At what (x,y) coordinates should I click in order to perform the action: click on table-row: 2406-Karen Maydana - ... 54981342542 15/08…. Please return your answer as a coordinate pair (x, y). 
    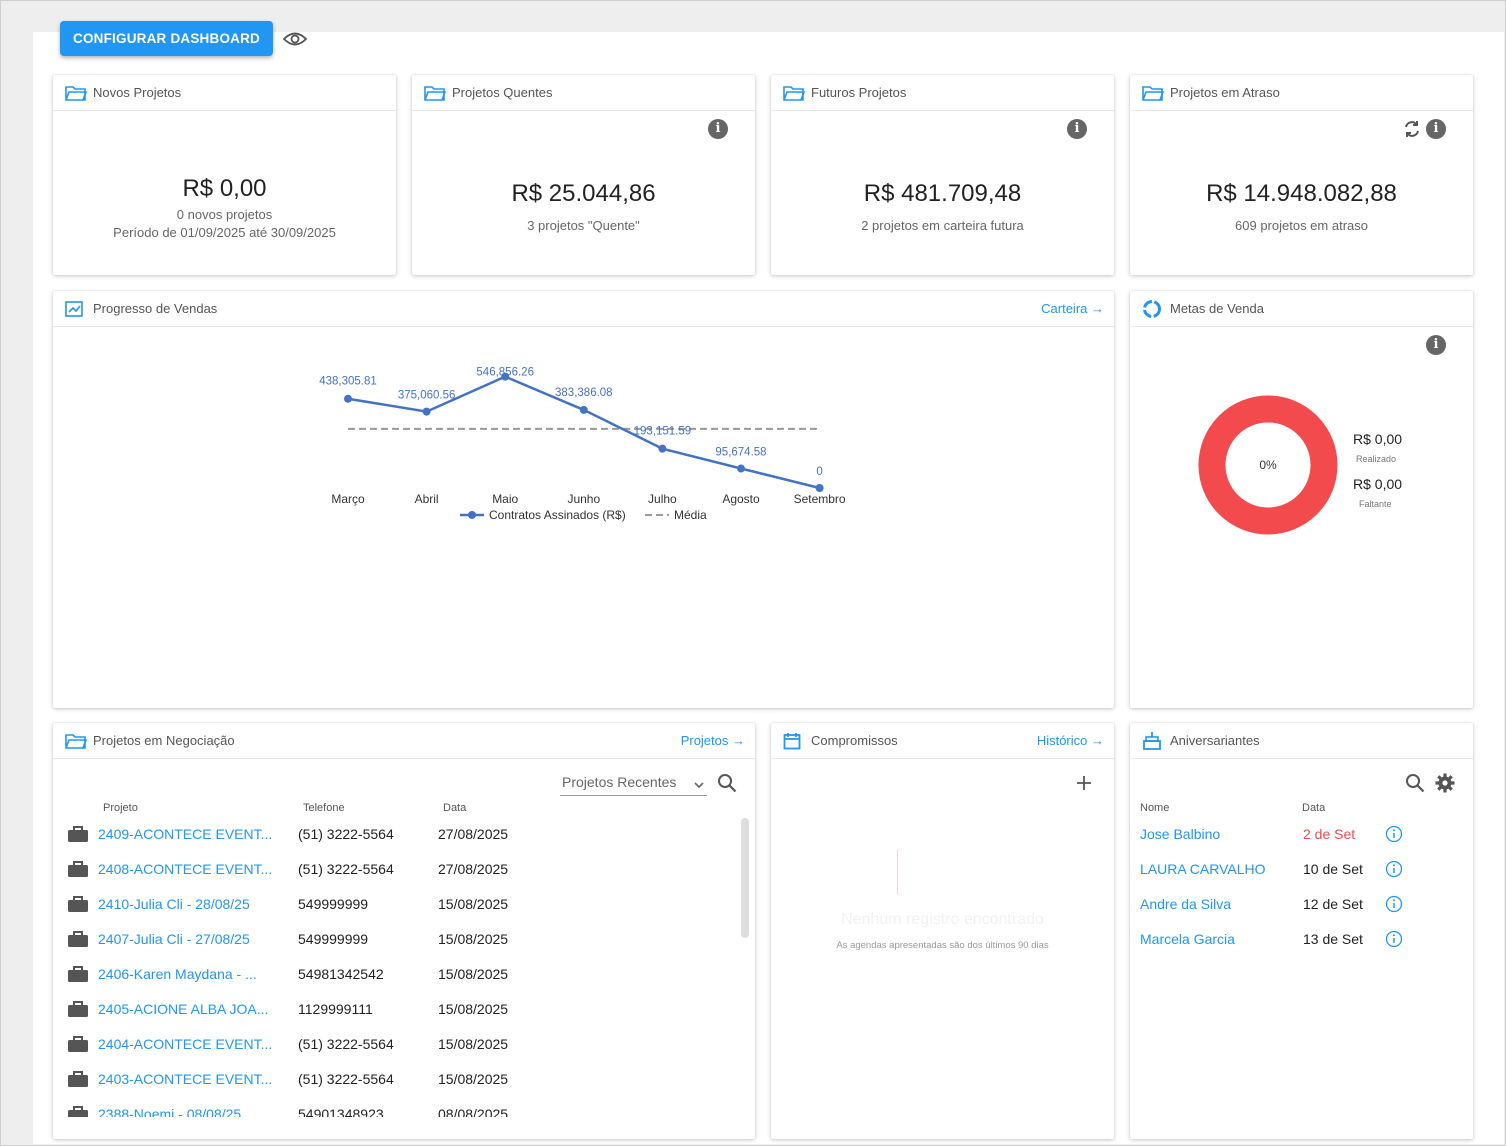
    Looking at the image, I should click on (393, 974).